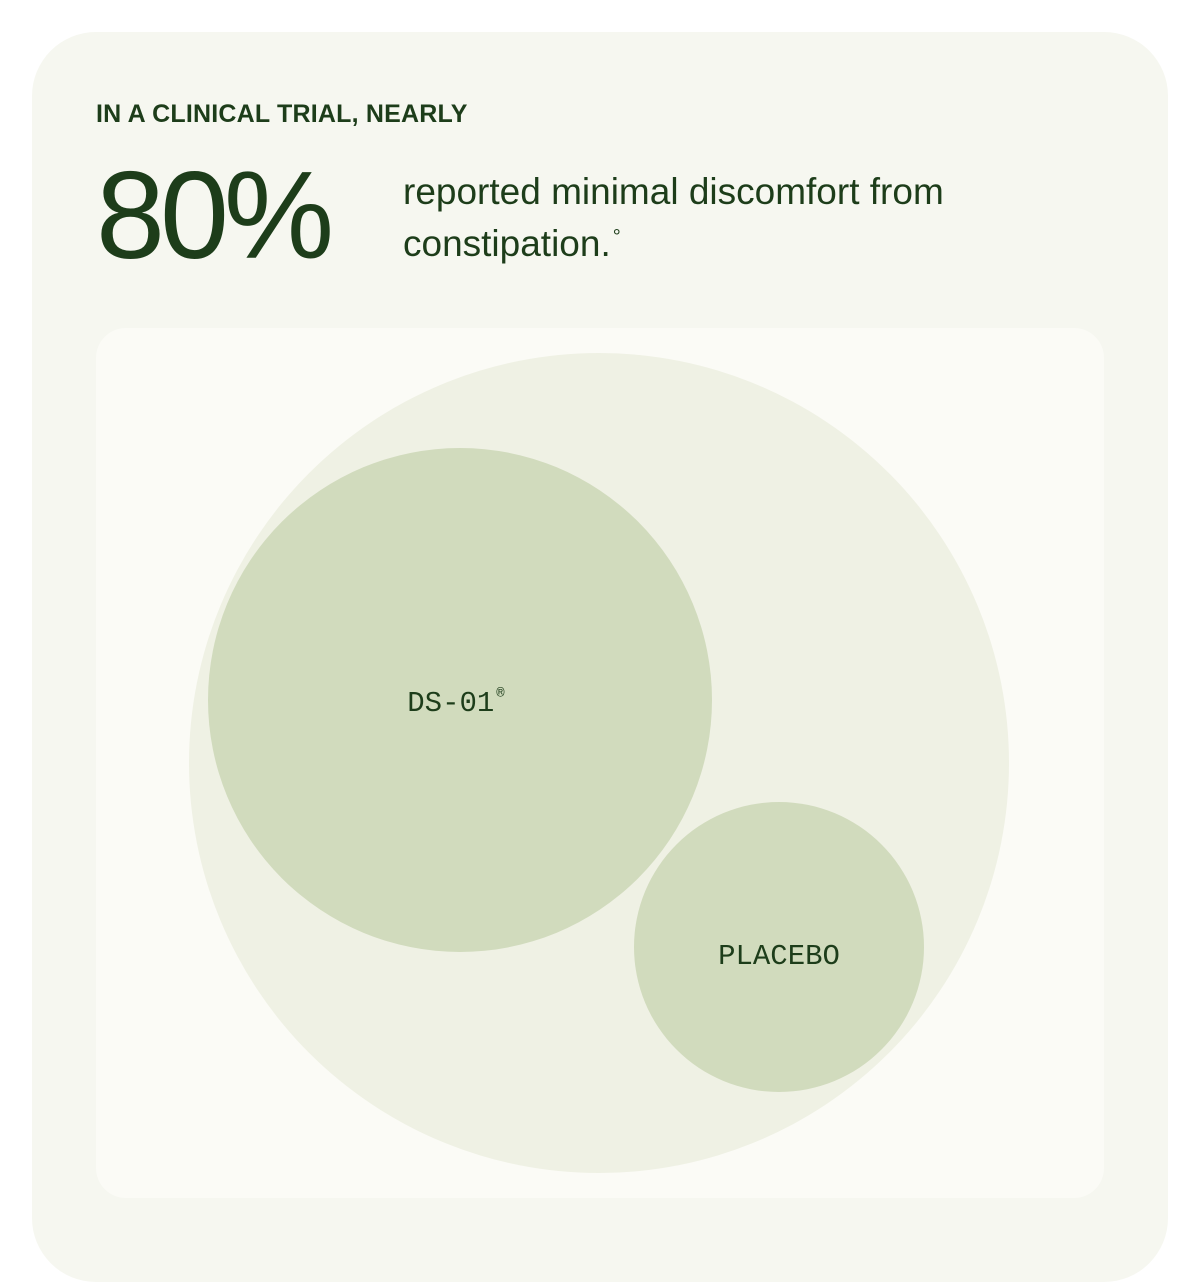 The height and width of the screenshot is (1282, 1200). What do you see at coordinates (450, 703) in the screenshot?
I see `ds01-label-text: DS-01` at bounding box center [450, 703].